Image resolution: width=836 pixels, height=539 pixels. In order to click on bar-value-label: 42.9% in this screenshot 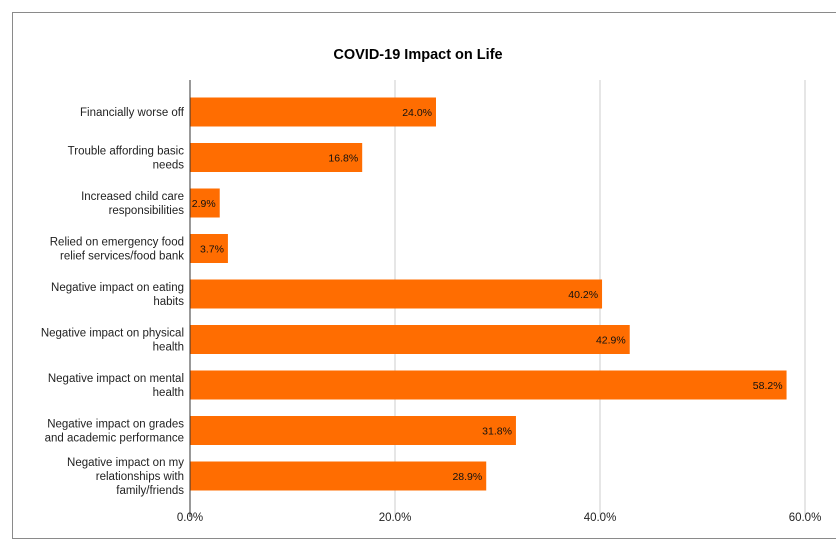, I will do `click(611, 341)`.